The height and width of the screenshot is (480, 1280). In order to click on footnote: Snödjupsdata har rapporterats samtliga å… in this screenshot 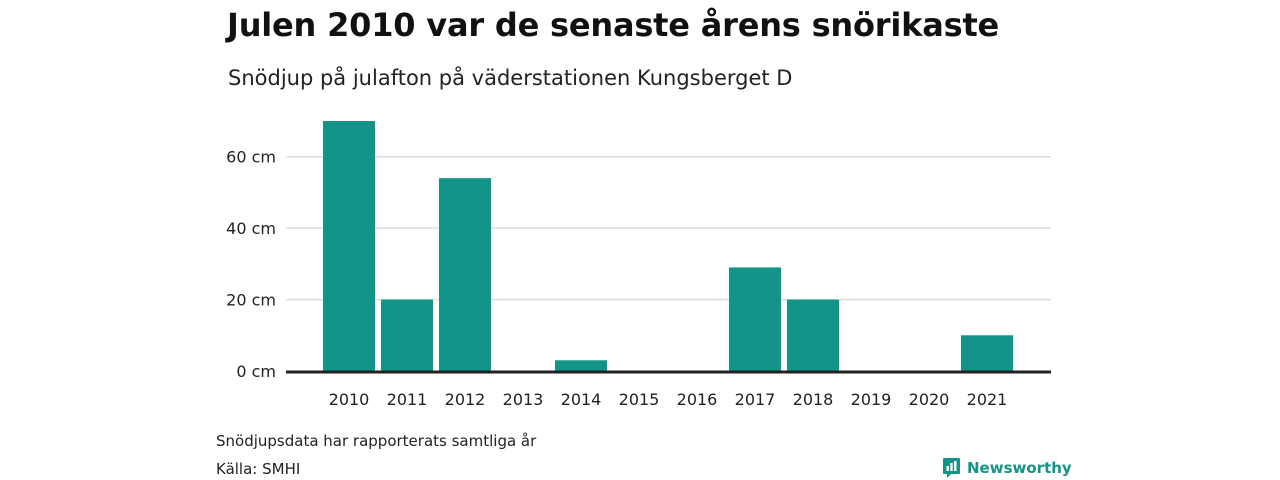, I will do `click(376, 441)`.